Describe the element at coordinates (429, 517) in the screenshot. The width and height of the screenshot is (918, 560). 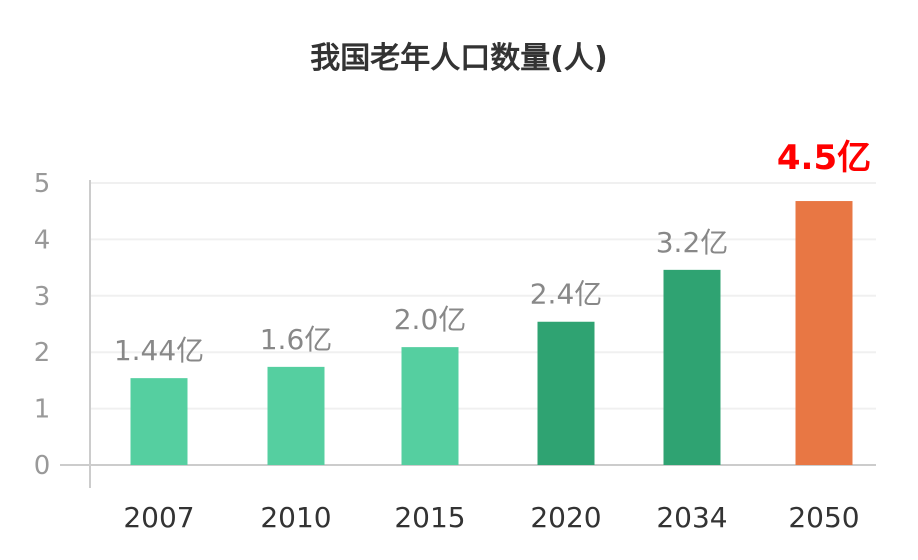
I see `x-tick-label: 2015` at that location.